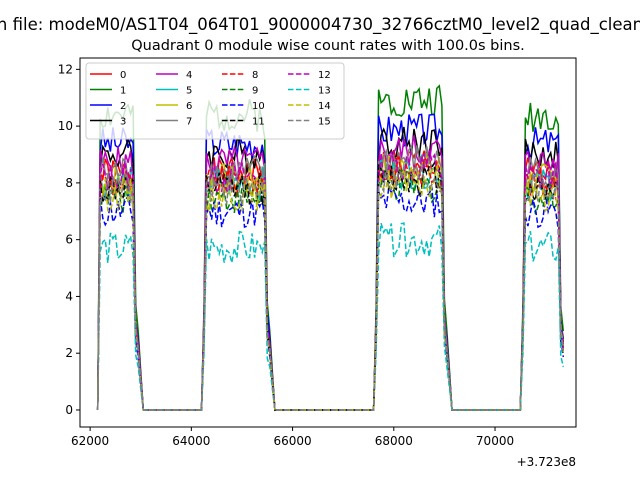 This screenshot has height=480, width=640. Describe the element at coordinates (189, 75) in the screenshot. I see `legend-label: 4` at that location.